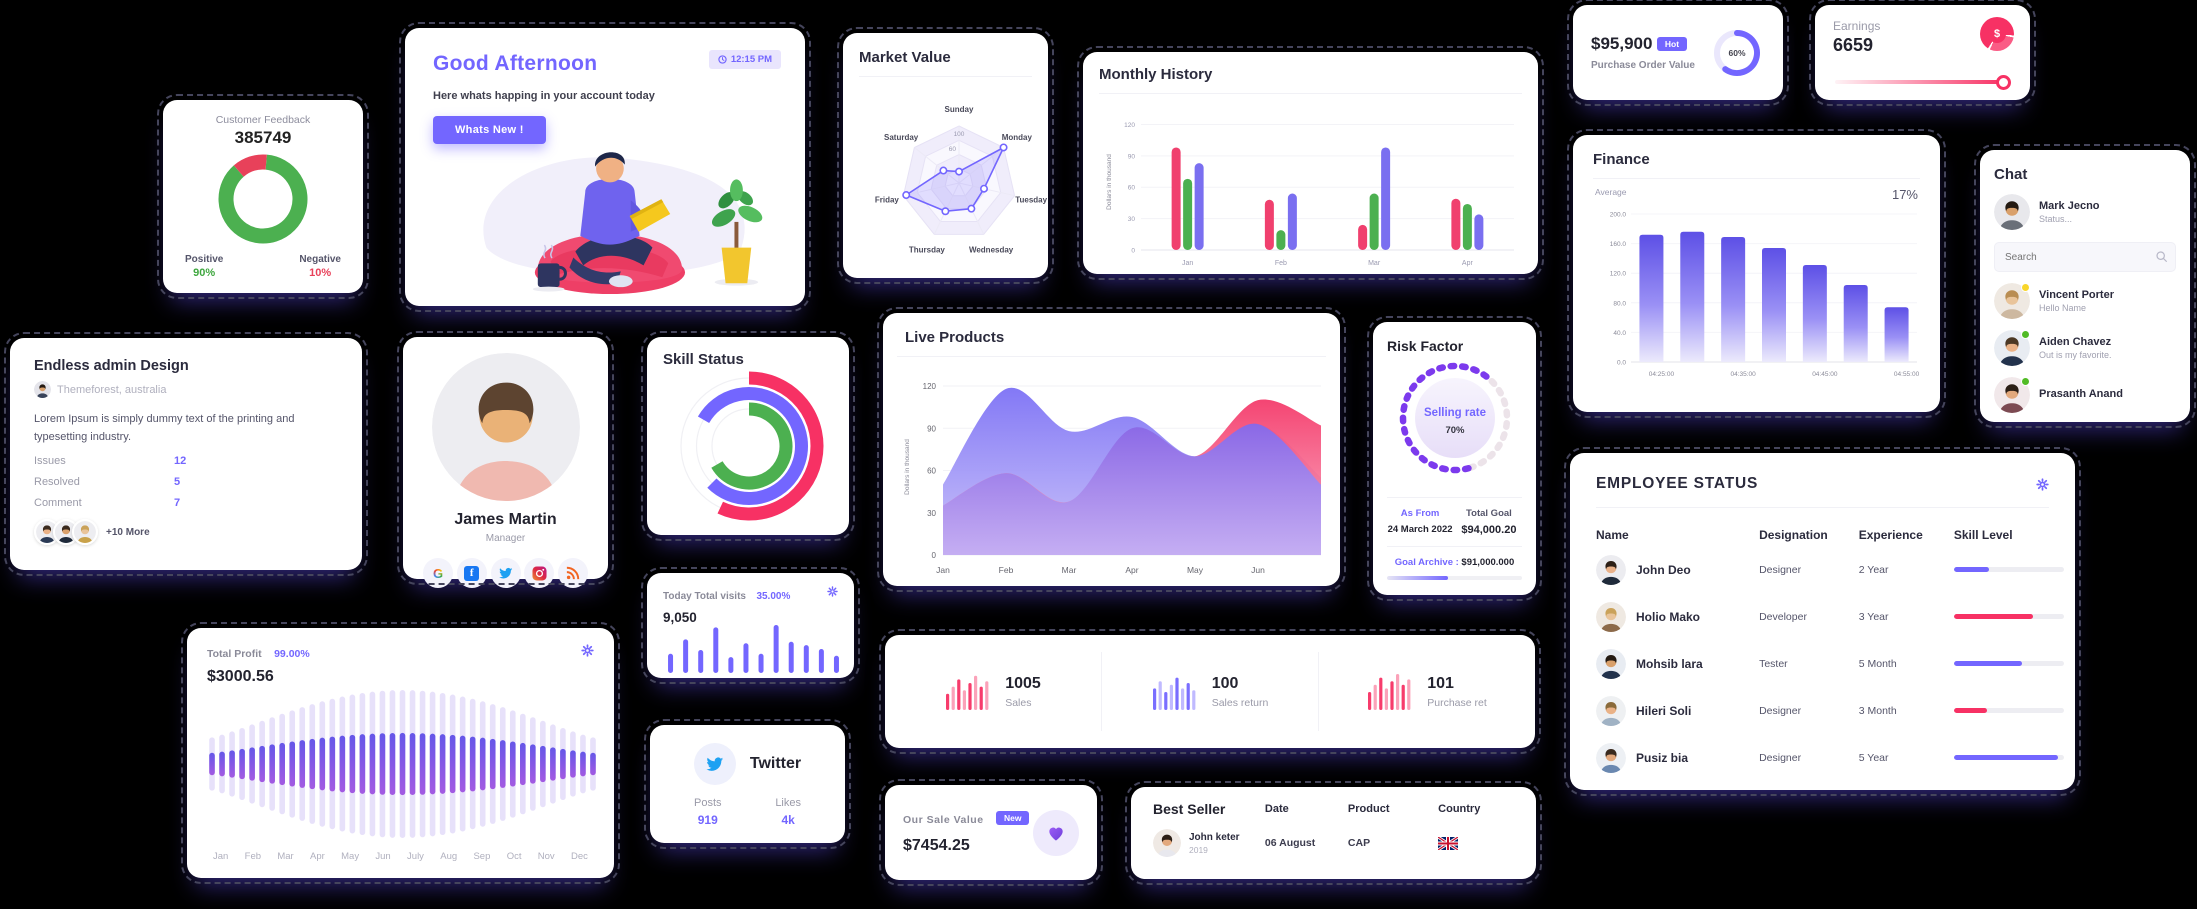  I want to click on svg-text: 0, so click(934, 555).